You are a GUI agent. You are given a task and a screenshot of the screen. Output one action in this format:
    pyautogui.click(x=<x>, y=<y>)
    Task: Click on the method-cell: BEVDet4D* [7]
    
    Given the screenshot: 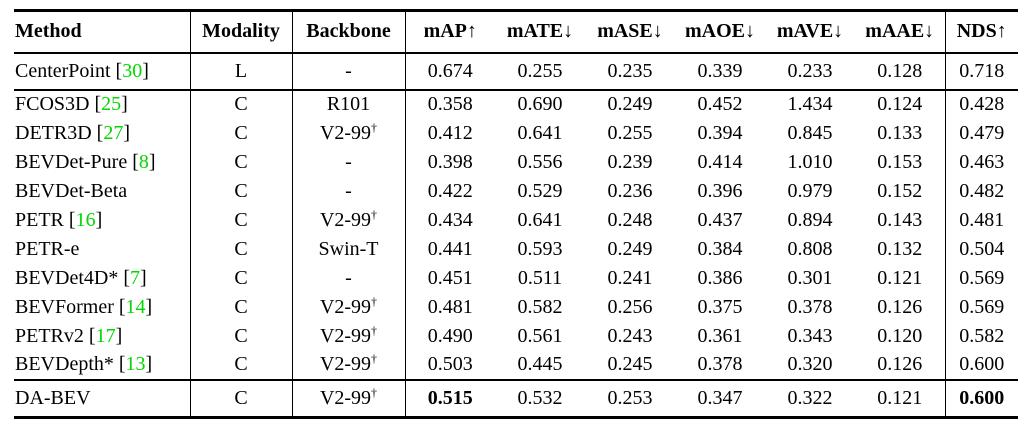 What is the action you would take?
    pyautogui.click(x=102, y=278)
    